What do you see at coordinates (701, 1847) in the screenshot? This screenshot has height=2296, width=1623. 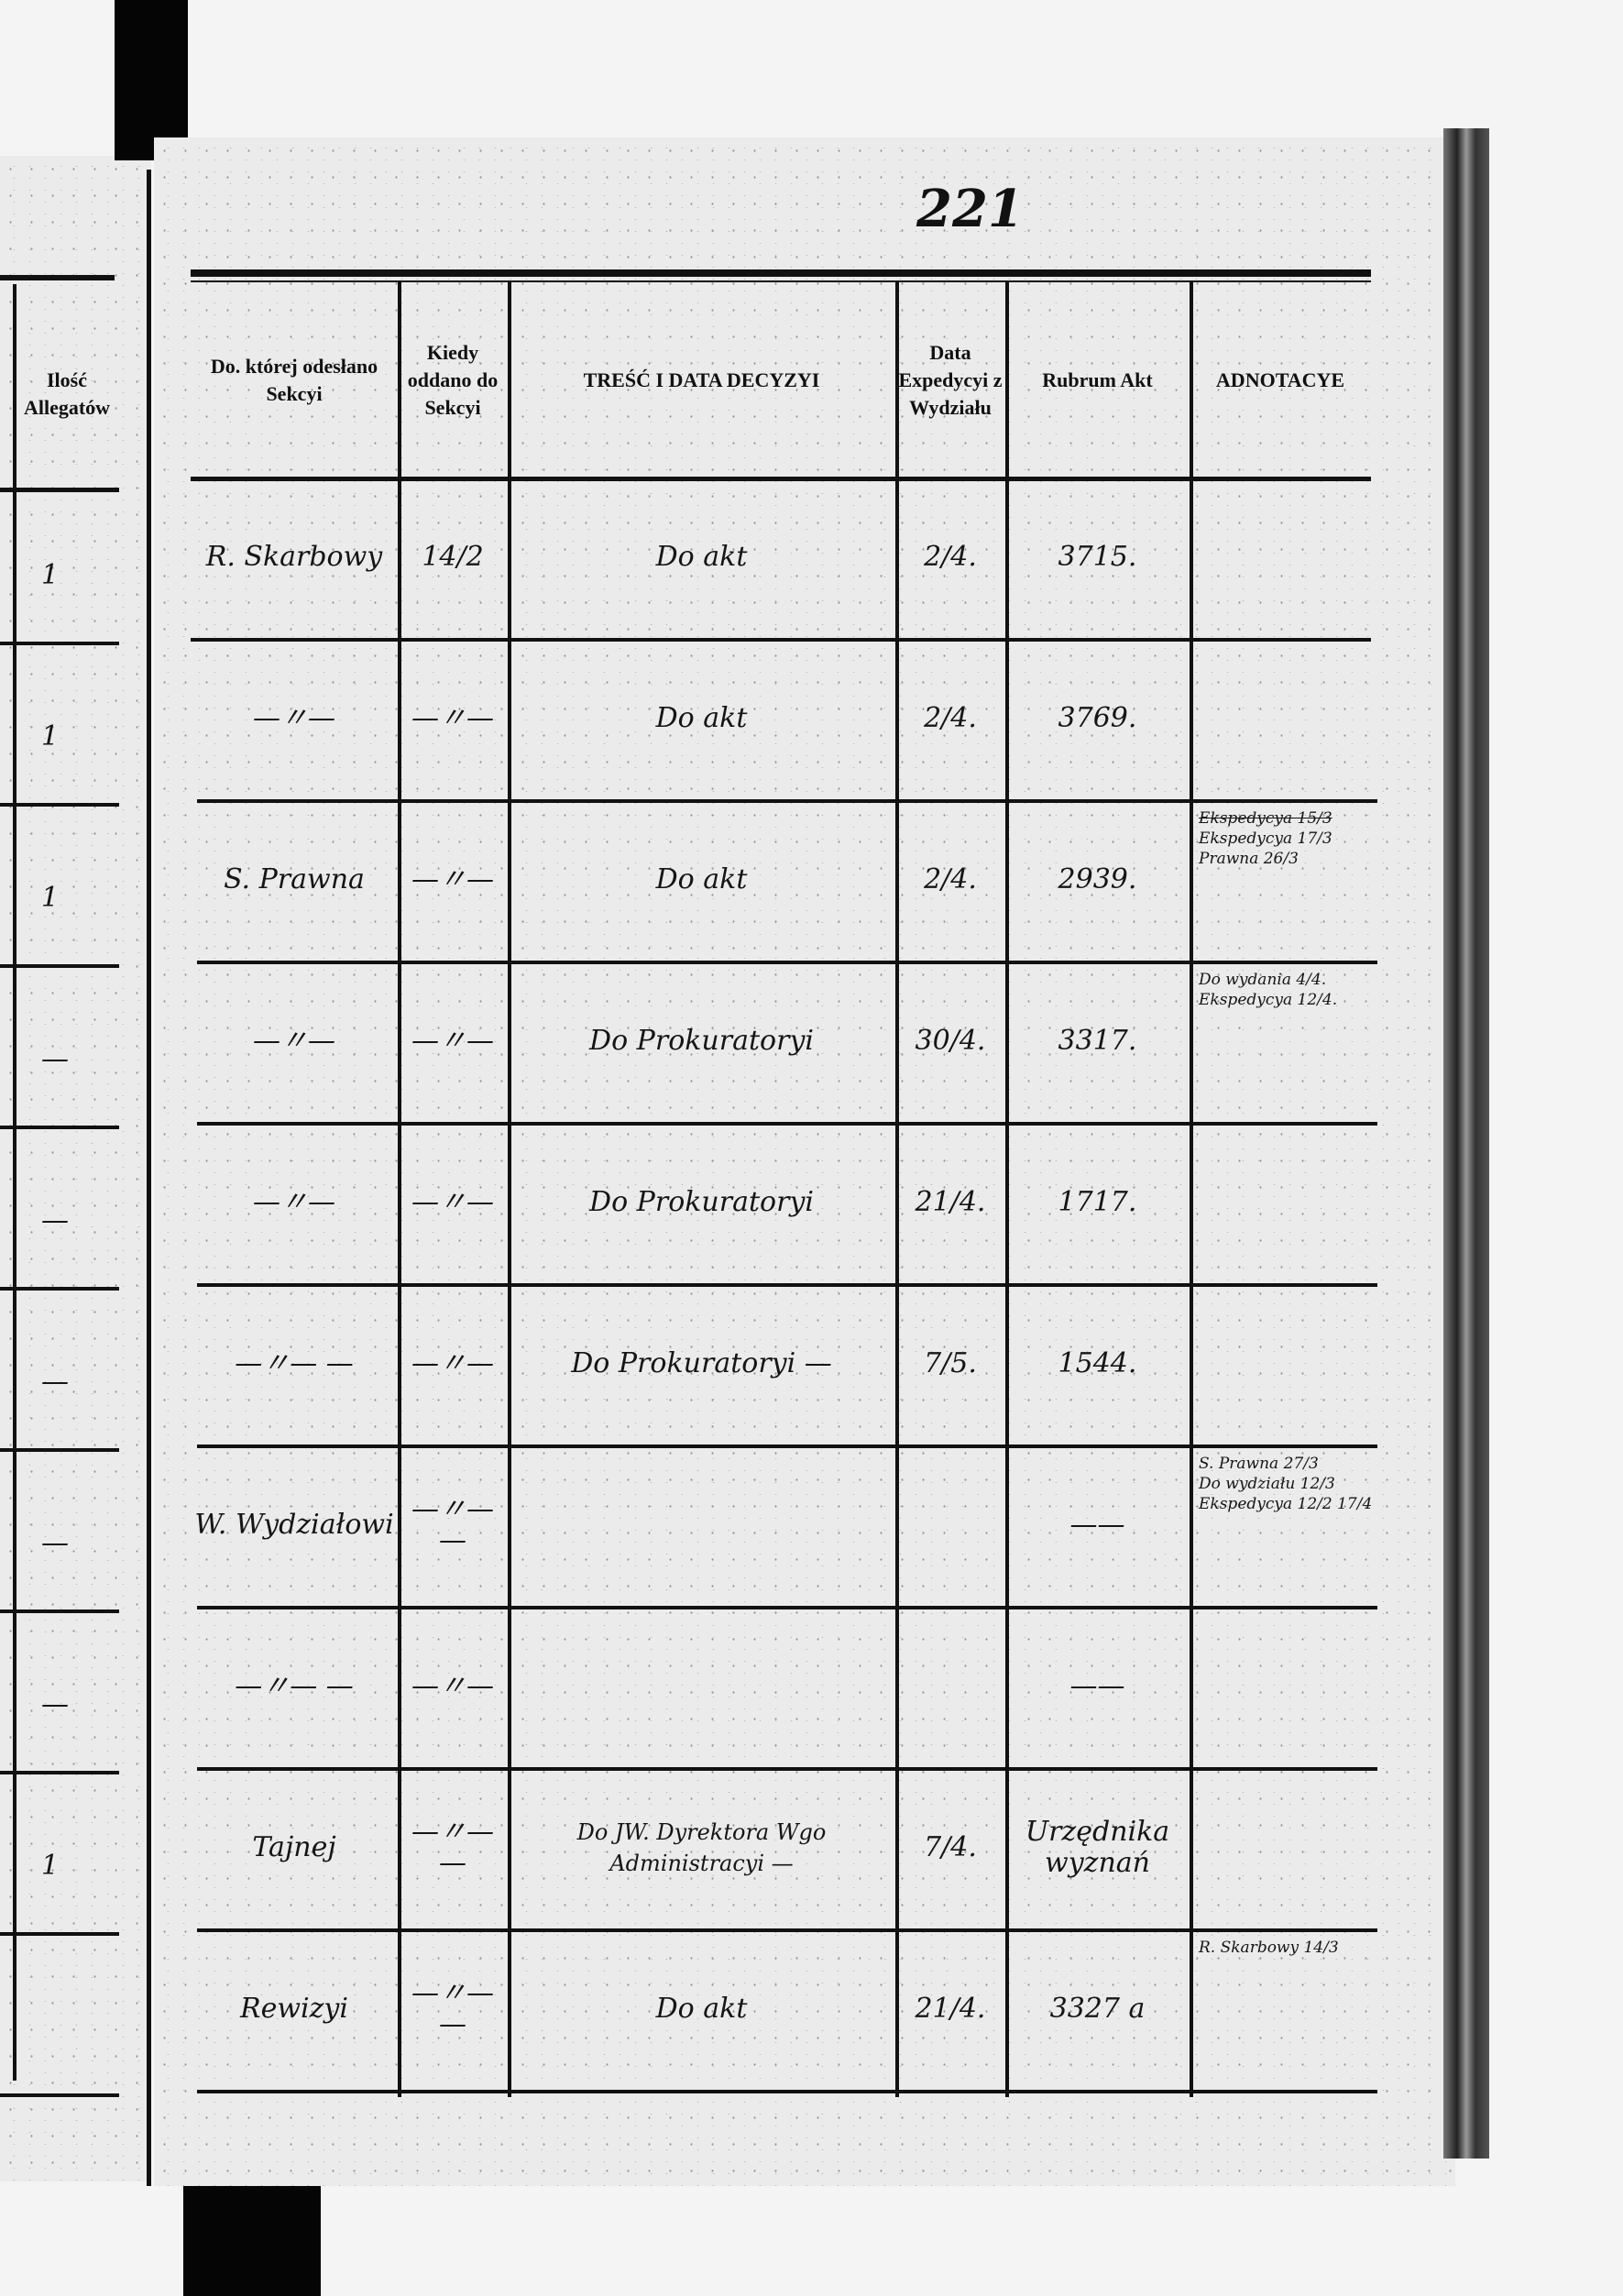 I see `cell-tresc: Do JW. Dyrektora Wgo Administracyi —` at bounding box center [701, 1847].